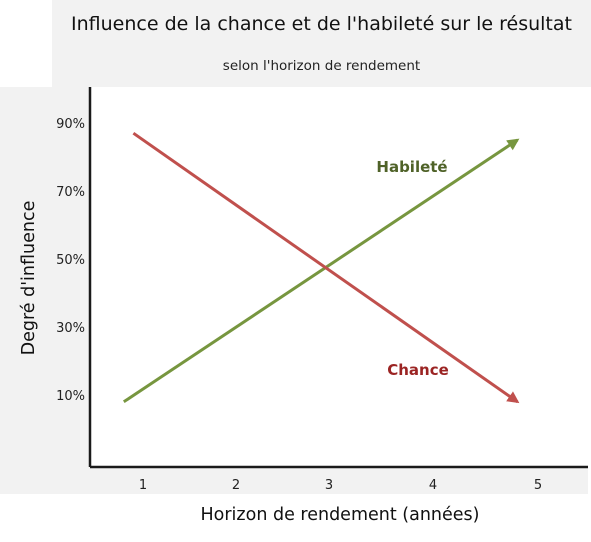  I want to click on x-tick-label: 4, so click(433, 485).